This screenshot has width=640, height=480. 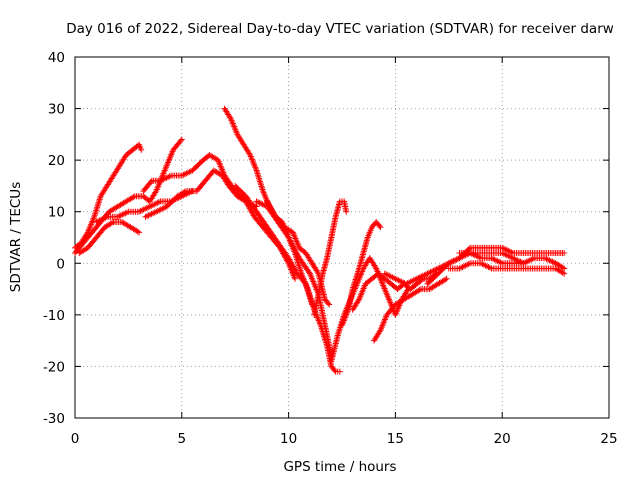 I want to click on y-tick-label: -30, so click(x=54, y=419).